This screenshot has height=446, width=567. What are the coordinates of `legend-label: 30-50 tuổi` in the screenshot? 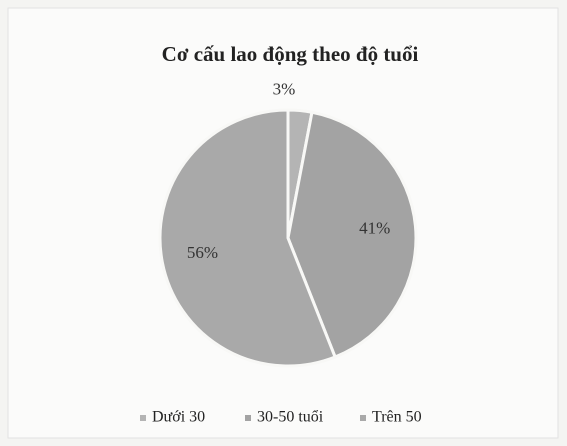 It's located at (290, 417).